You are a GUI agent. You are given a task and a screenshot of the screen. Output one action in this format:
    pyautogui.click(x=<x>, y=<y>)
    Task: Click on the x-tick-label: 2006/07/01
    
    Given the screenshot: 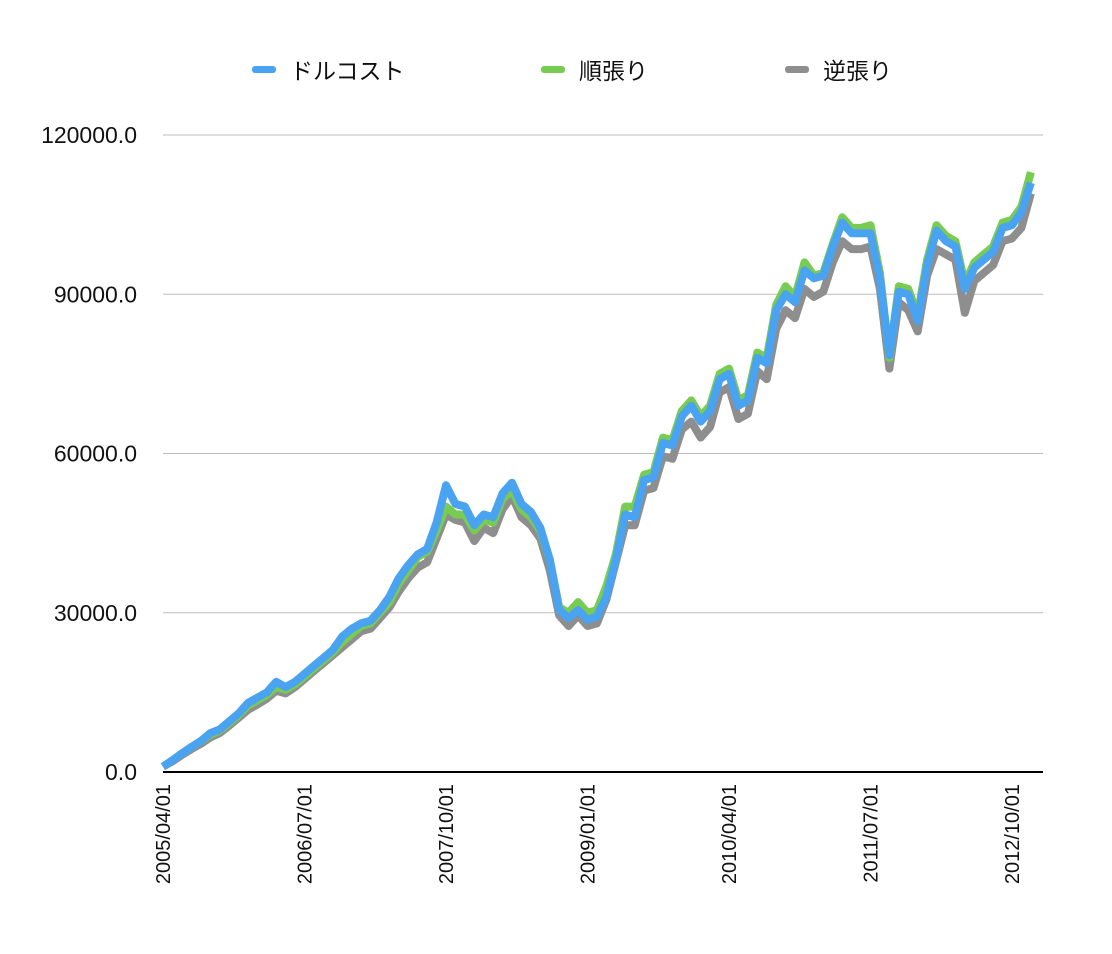 What is the action you would take?
    pyautogui.click(x=306, y=834)
    